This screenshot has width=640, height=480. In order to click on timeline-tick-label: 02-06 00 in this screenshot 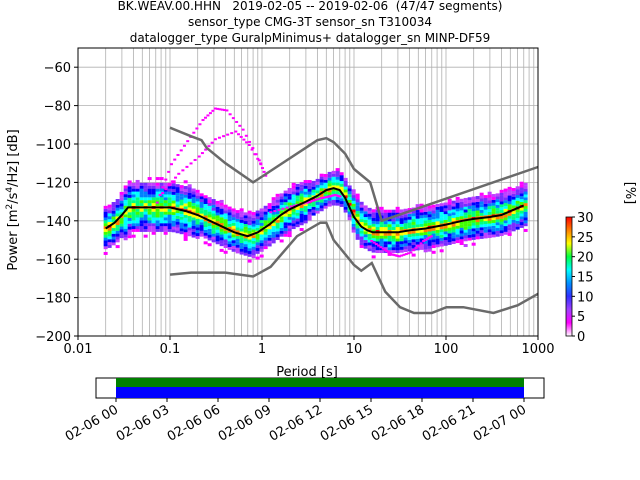, I will do `click(92, 423)`.